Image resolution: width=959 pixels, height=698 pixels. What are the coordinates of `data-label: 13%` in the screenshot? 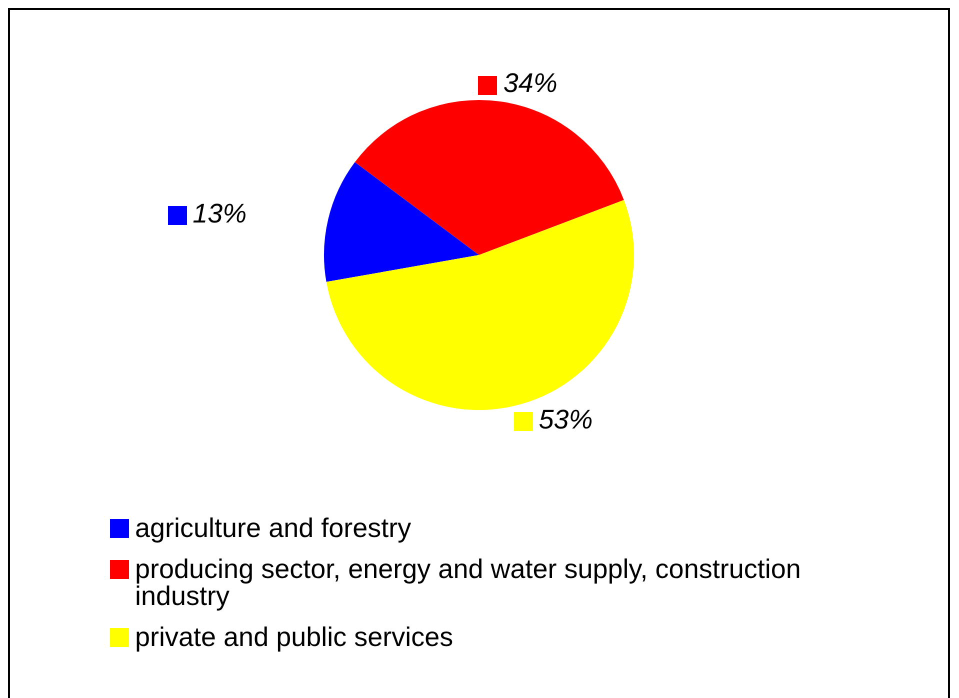 It's located at (219, 213).